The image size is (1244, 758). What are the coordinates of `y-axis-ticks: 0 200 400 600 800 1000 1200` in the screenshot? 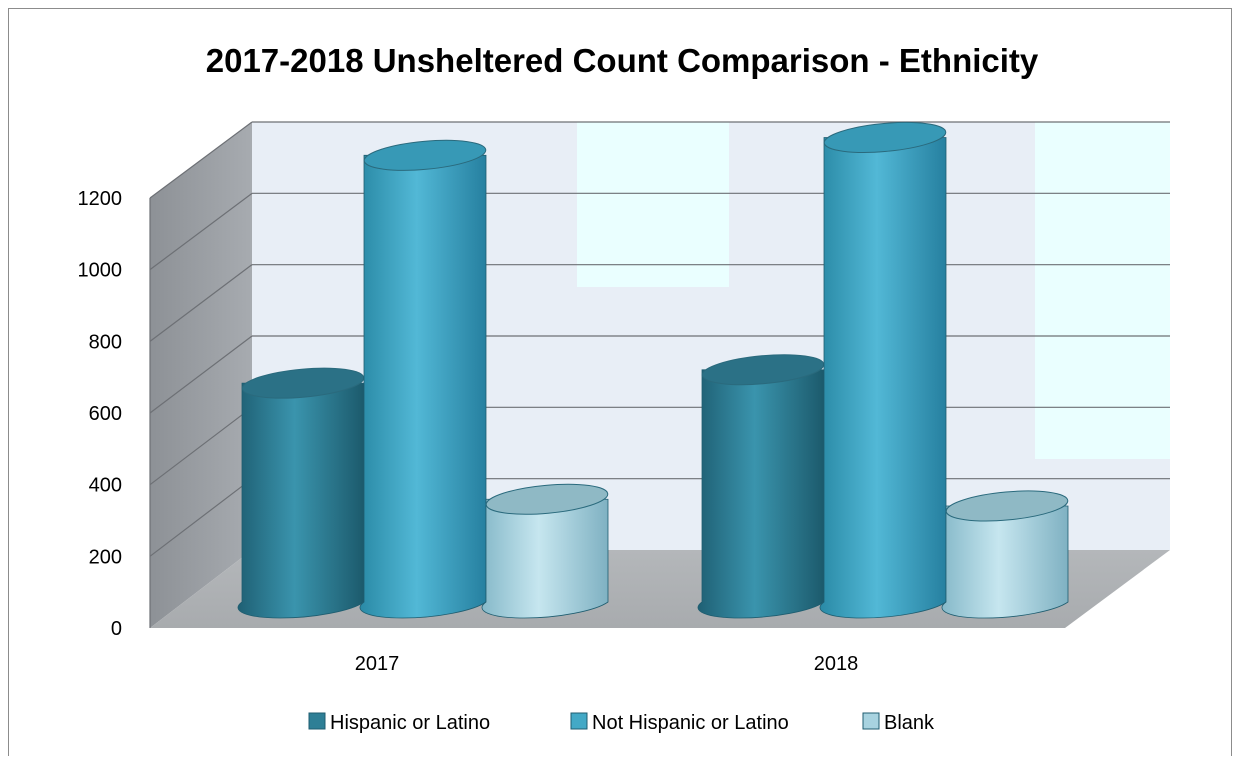 It's located at (100, 414).